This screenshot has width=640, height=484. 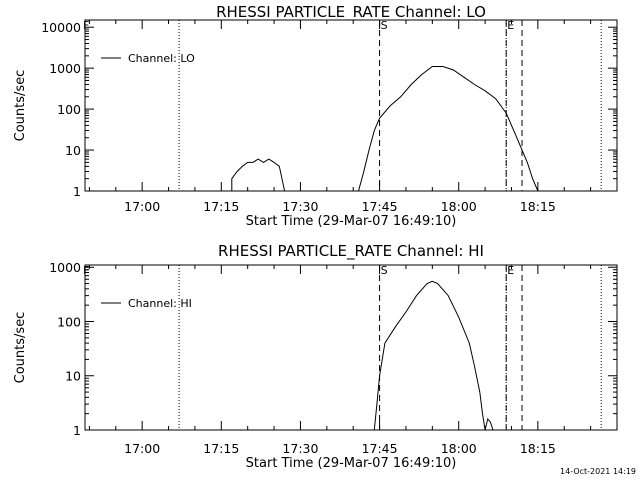 I want to click on legend-entry: Channel: HI, so click(x=160, y=303).